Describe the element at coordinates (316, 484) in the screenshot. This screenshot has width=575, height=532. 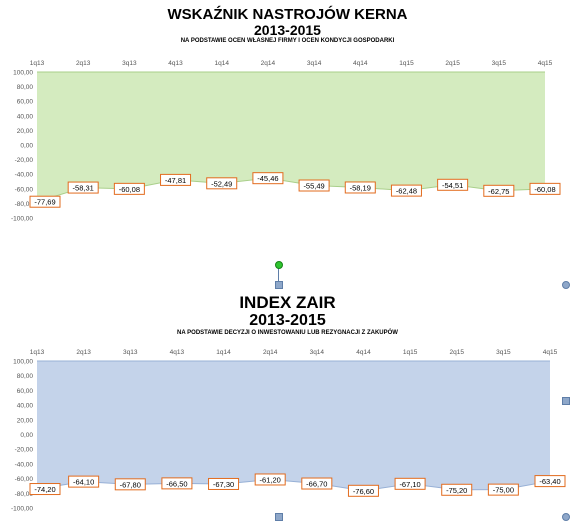
I see `data-label: -66,70` at that location.